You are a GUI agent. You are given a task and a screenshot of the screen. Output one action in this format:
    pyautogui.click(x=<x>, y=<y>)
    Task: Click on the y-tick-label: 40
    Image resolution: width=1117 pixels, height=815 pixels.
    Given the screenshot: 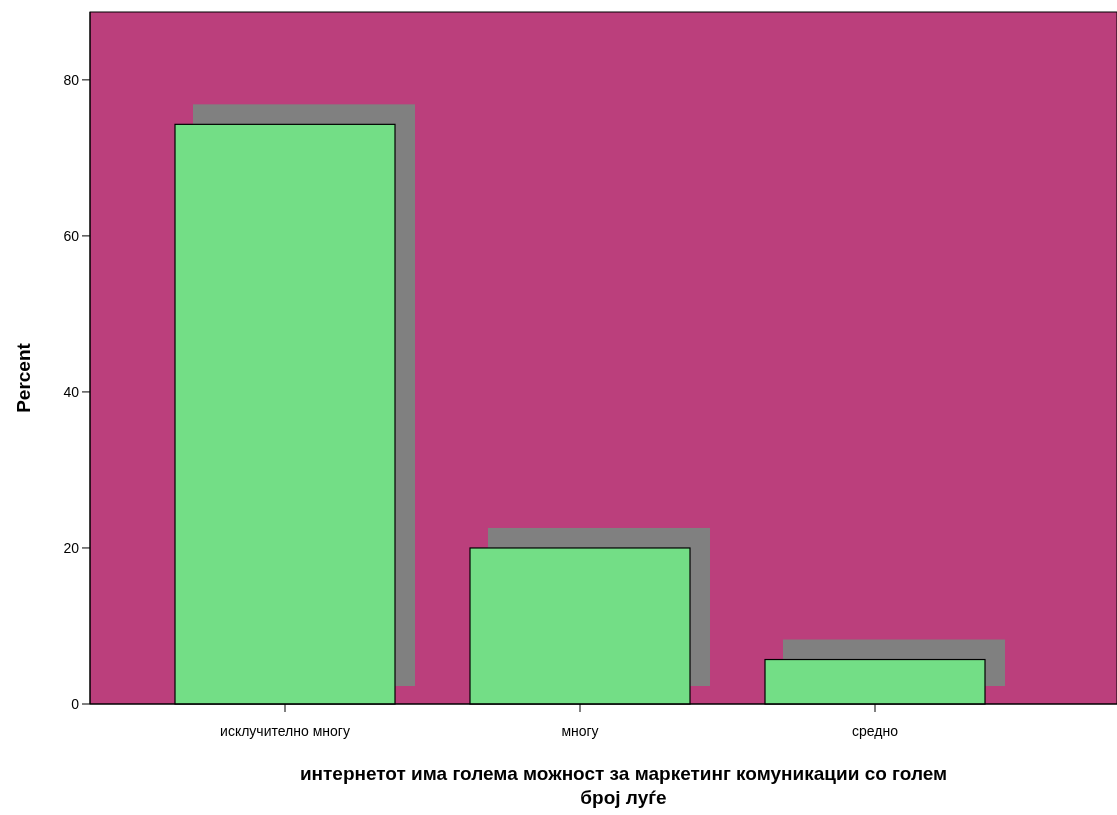 What is the action you would take?
    pyautogui.click(x=71, y=391)
    